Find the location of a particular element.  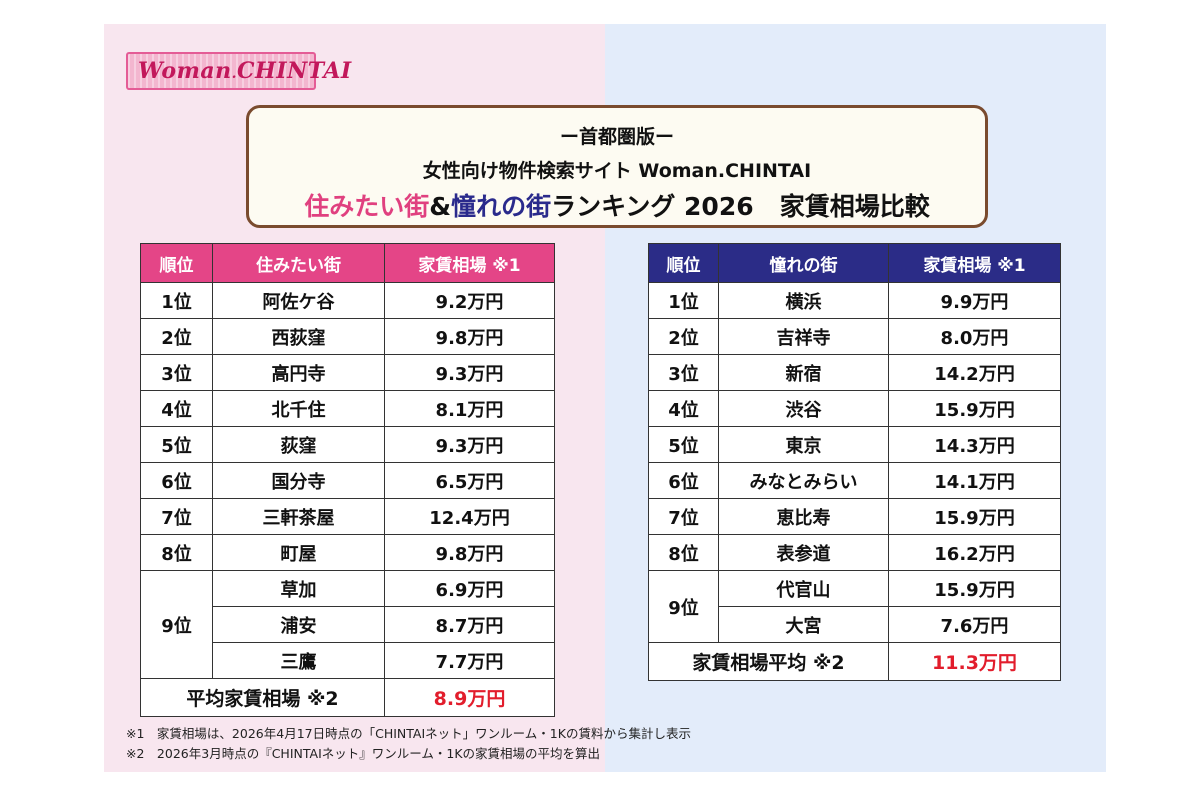

town-cell: 国分寺 is located at coordinates (298, 480).